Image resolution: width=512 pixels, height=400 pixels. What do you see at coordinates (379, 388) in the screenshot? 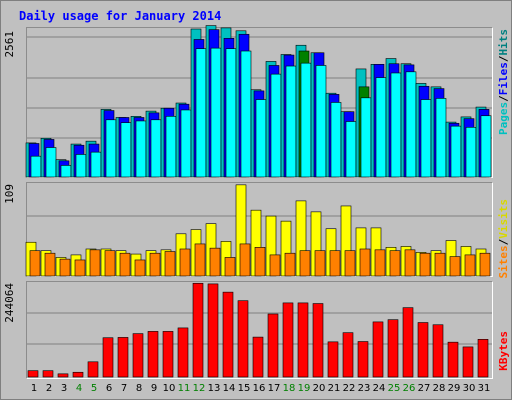
I see `day-label: 24` at bounding box center [379, 388].